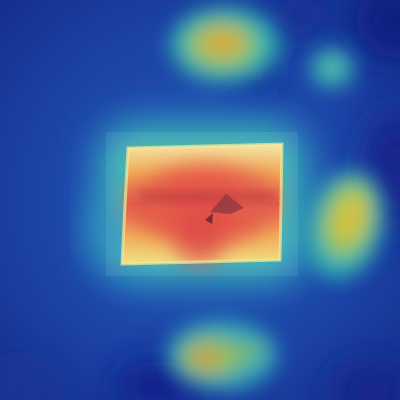  What do you see at coordinates (222, 355) in the screenshot?
I see `bottom-blob` at bounding box center [222, 355].